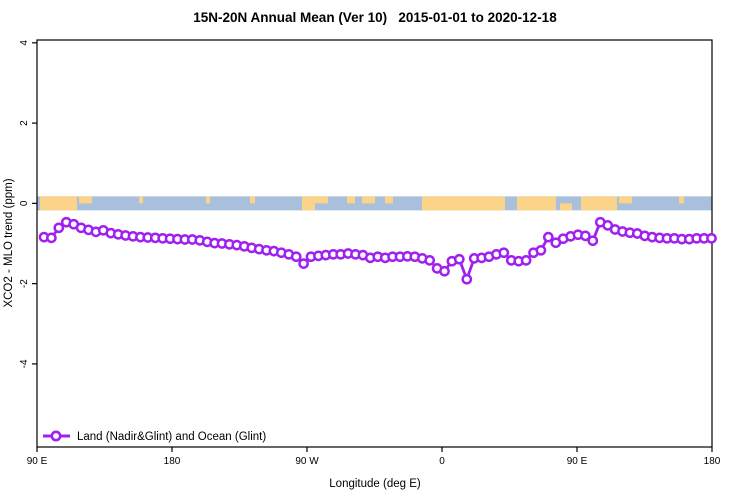 The image size is (750, 500). Describe the element at coordinates (442, 461) in the screenshot. I see `x-tick-label: 0` at that location.